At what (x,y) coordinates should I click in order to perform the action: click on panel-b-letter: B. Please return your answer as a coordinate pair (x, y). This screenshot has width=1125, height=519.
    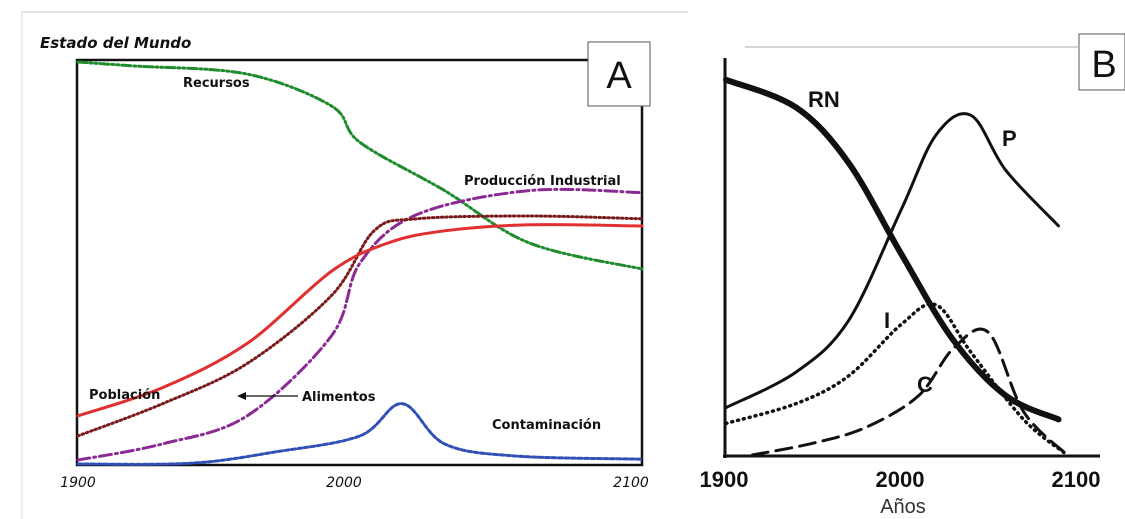
    Looking at the image, I should click on (1103, 65).